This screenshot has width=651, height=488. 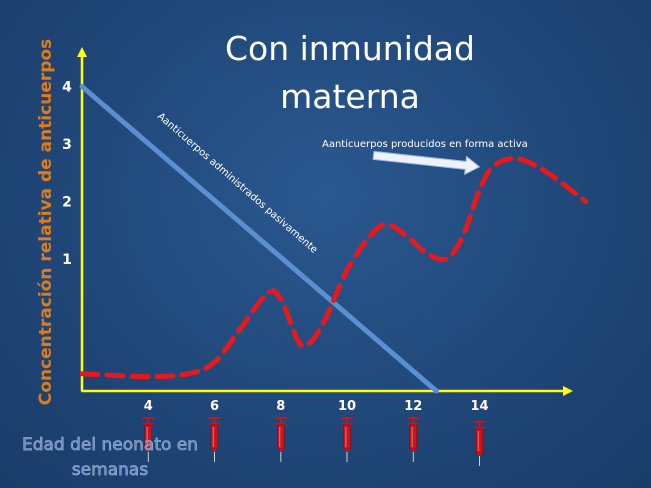 What do you see at coordinates (148, 406) in the screenshot?
I see `x-tick-label: 4` at bounding box center [148, 406].